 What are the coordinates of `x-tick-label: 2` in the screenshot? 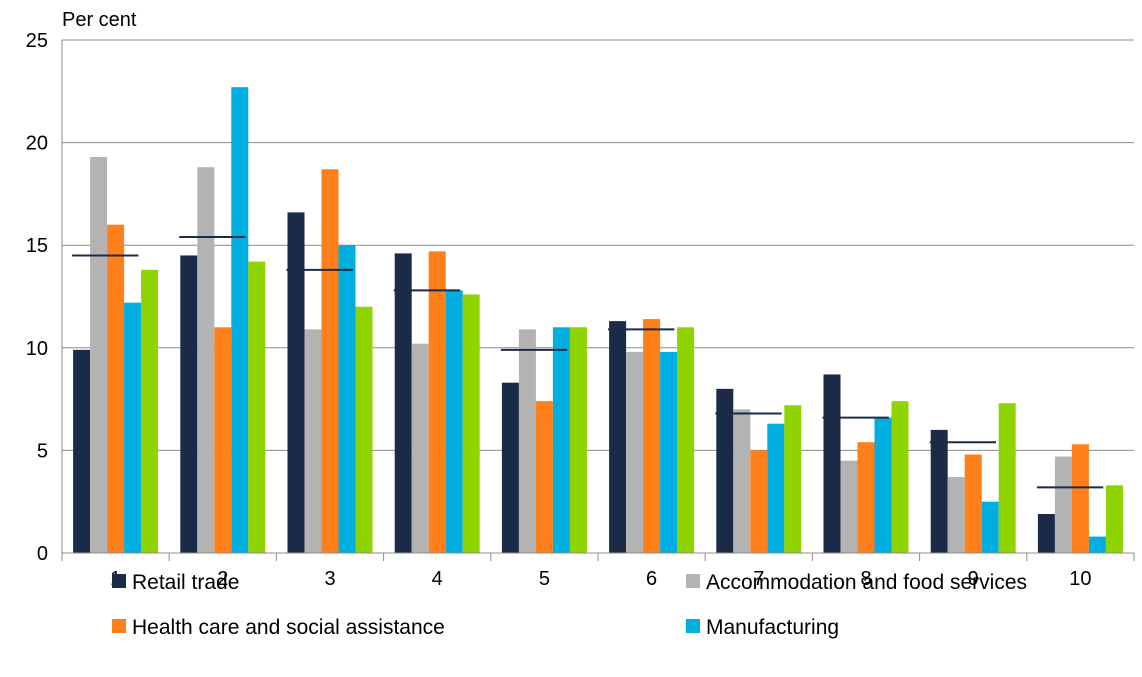 It's located at (222, 579).